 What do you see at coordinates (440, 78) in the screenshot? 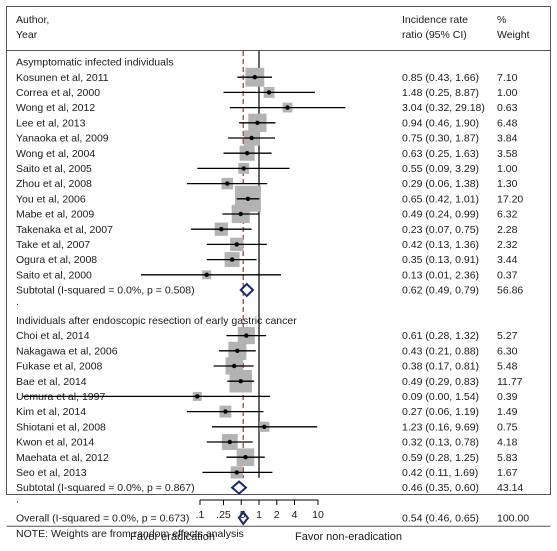
I see `study-ci-text: 0.85 (0.43, 1.66)` at bounding box center [440, 78].